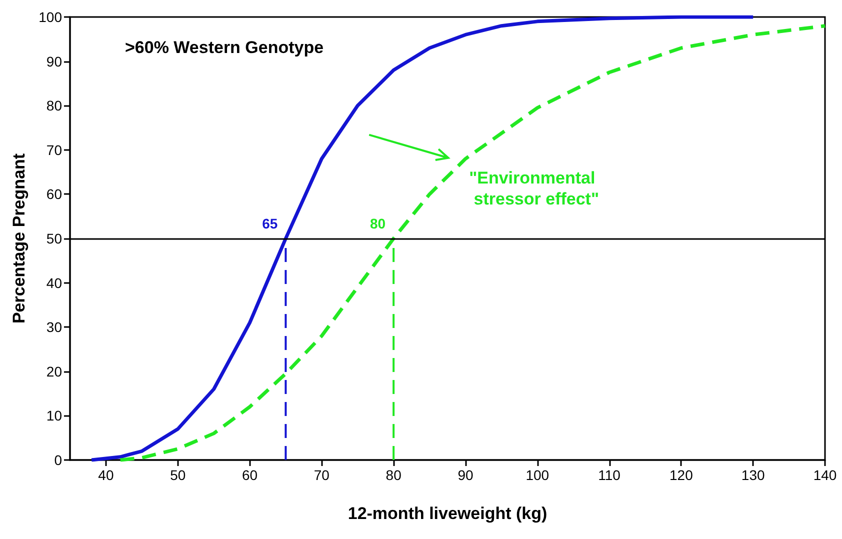 Image resolution: width=842 pixels, height=539 pixels. I want to click on y-tick-label: 80, so click(54, 106).